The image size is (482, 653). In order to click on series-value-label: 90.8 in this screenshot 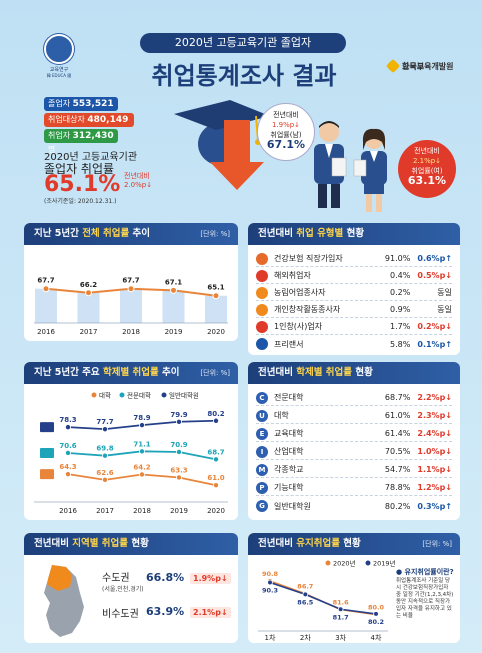, I will do `click(270, 574)`.